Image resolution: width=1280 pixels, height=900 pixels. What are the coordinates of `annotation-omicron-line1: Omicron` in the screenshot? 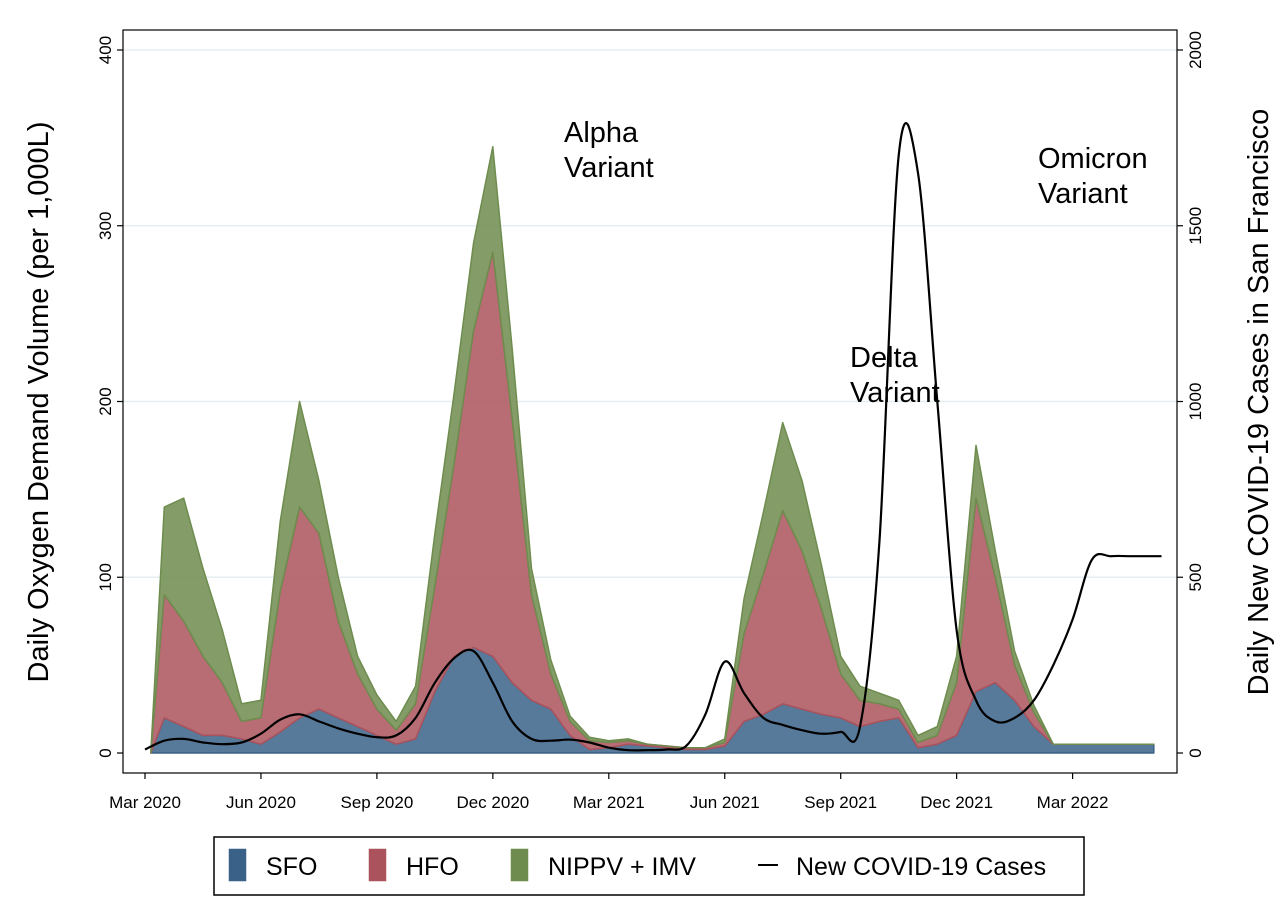 It's located at (1093, 159).